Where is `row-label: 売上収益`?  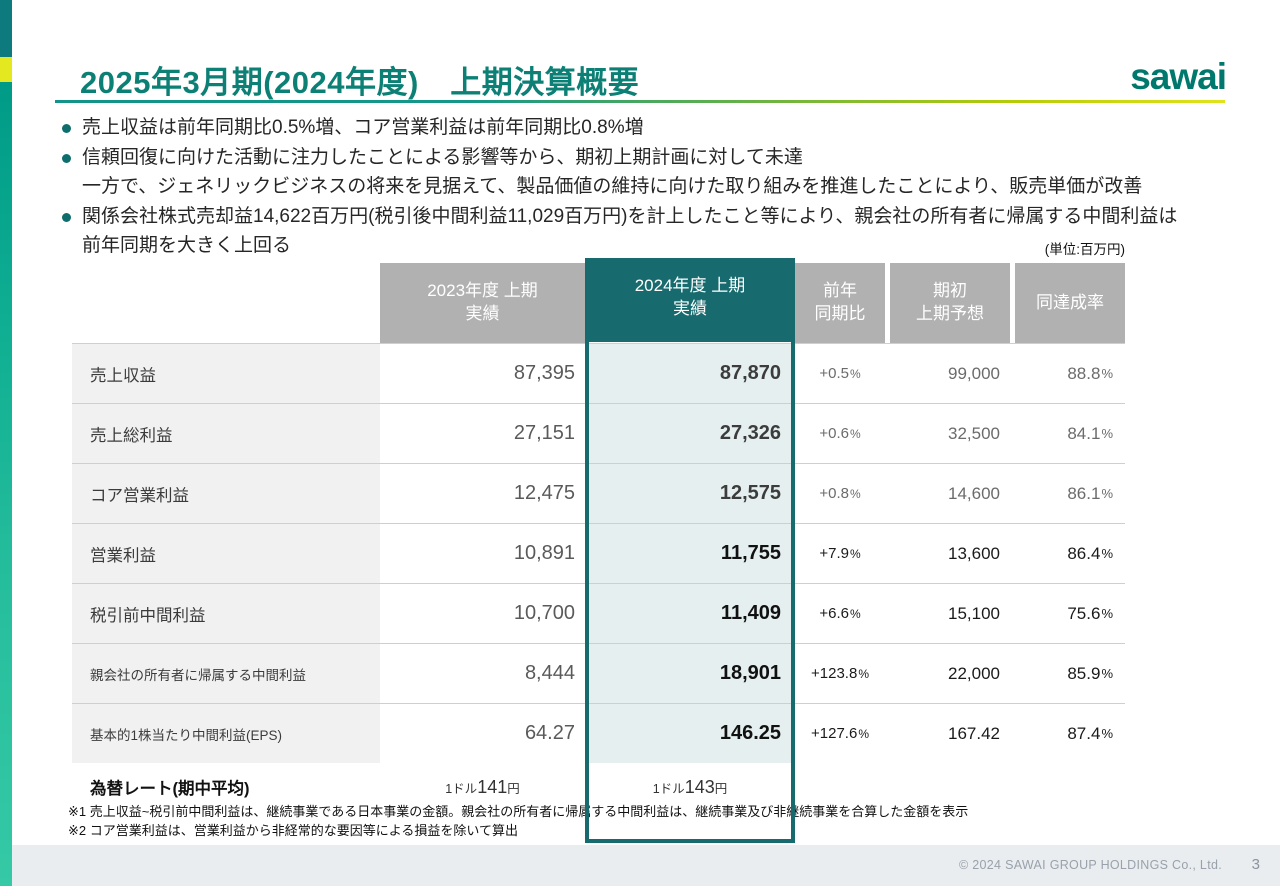
row-label: 売上収益 is located at coordinates (226, 373).